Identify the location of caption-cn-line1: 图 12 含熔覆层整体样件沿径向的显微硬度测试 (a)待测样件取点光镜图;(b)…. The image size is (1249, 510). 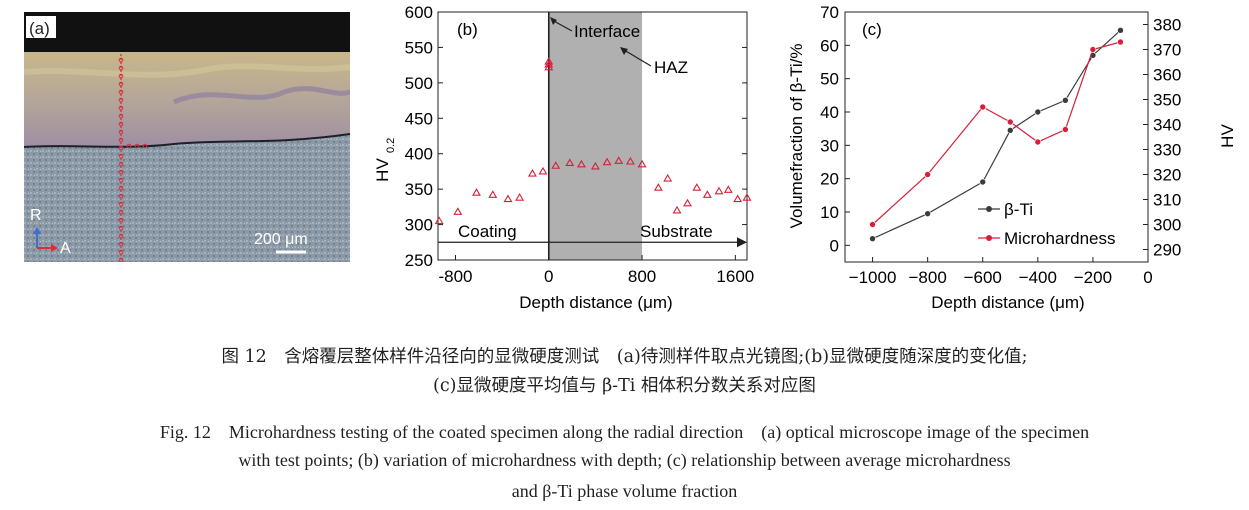
(624, 357).